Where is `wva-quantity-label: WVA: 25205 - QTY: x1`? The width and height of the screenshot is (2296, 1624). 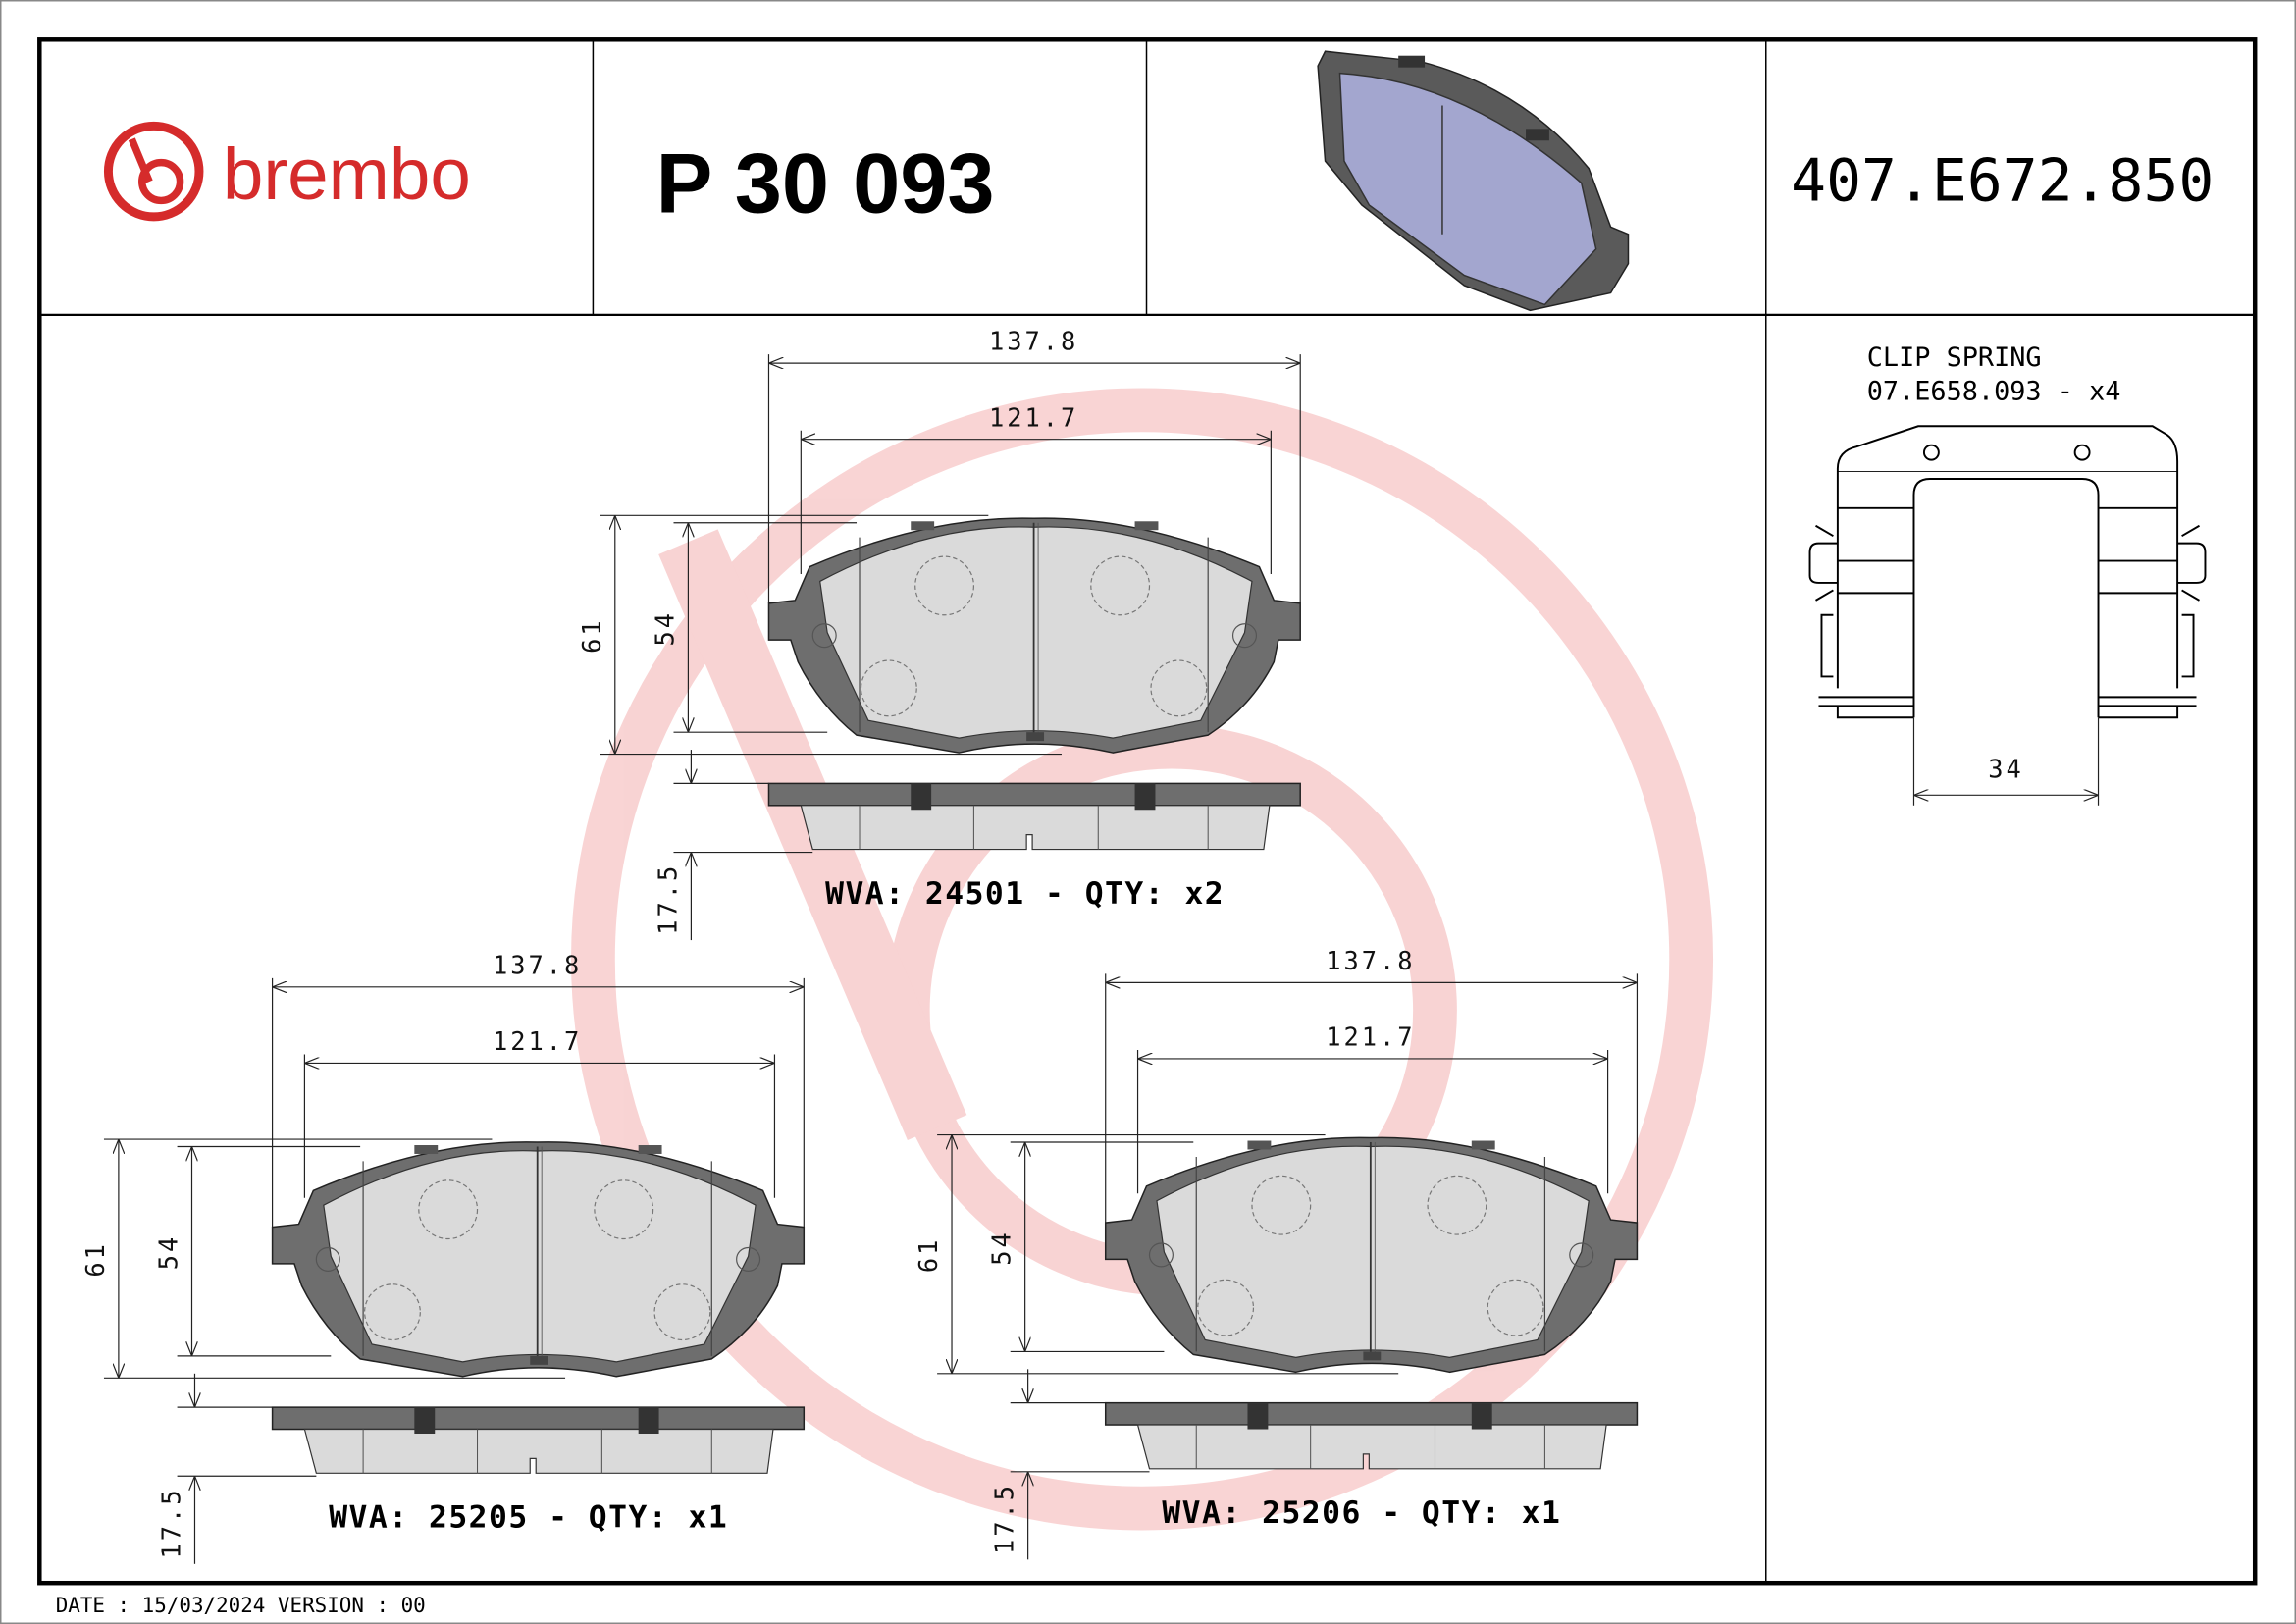
wva-quantity-label: WVA: 25205 - QTY: x1 is located at coordinates (528, 1518).